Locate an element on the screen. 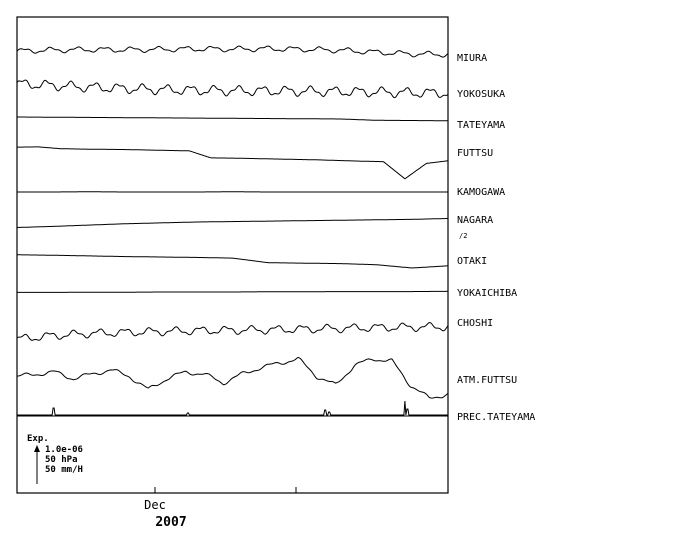 The image size is (700, 540). scale-legend: Exp. 1.0e-06 50 hPa 50 mm/H is located at coordinates (55, 459).